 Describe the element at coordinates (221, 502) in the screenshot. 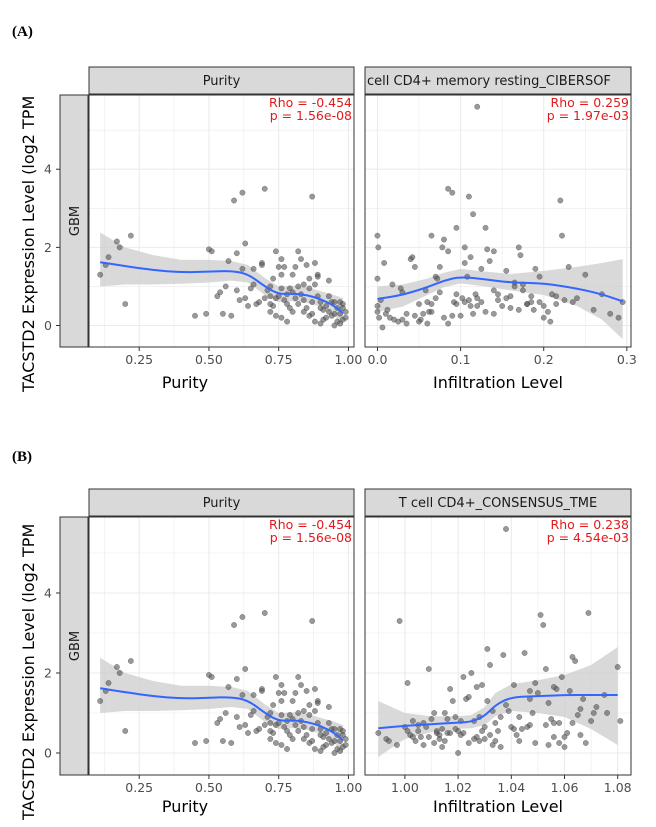

I see `facet-strip` at that location.